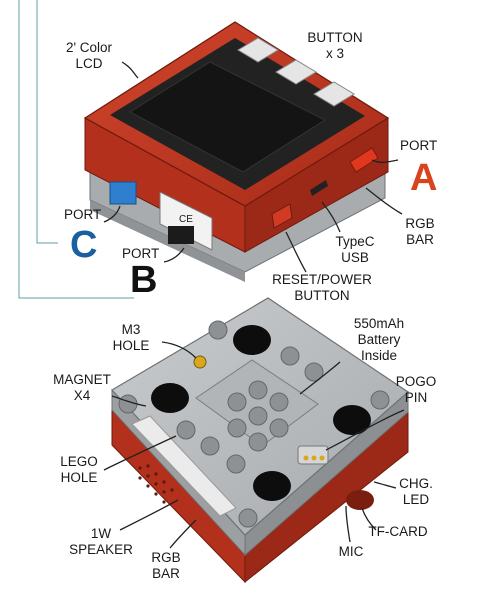  I want to click on label-tf-card: TF-CARD, so click(397, 531).